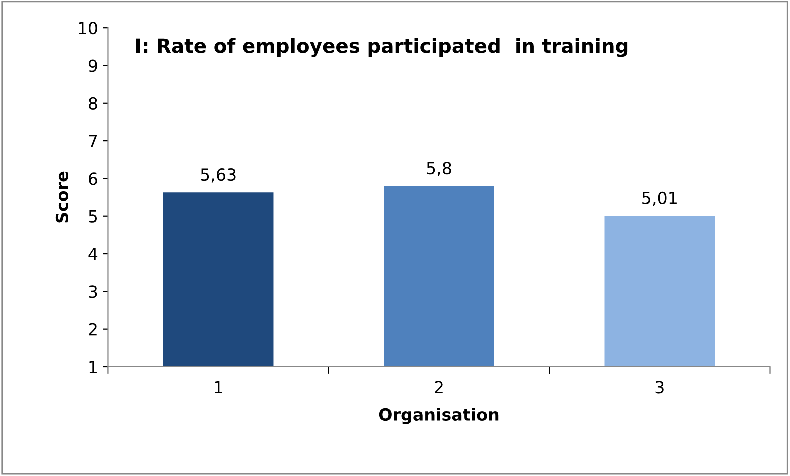 This screenshot has width=790, height=476. What do you see at coordinates (93, 367) in the screenshot?
I see `y-tick-label: 1` at bounding box center [93, 367].